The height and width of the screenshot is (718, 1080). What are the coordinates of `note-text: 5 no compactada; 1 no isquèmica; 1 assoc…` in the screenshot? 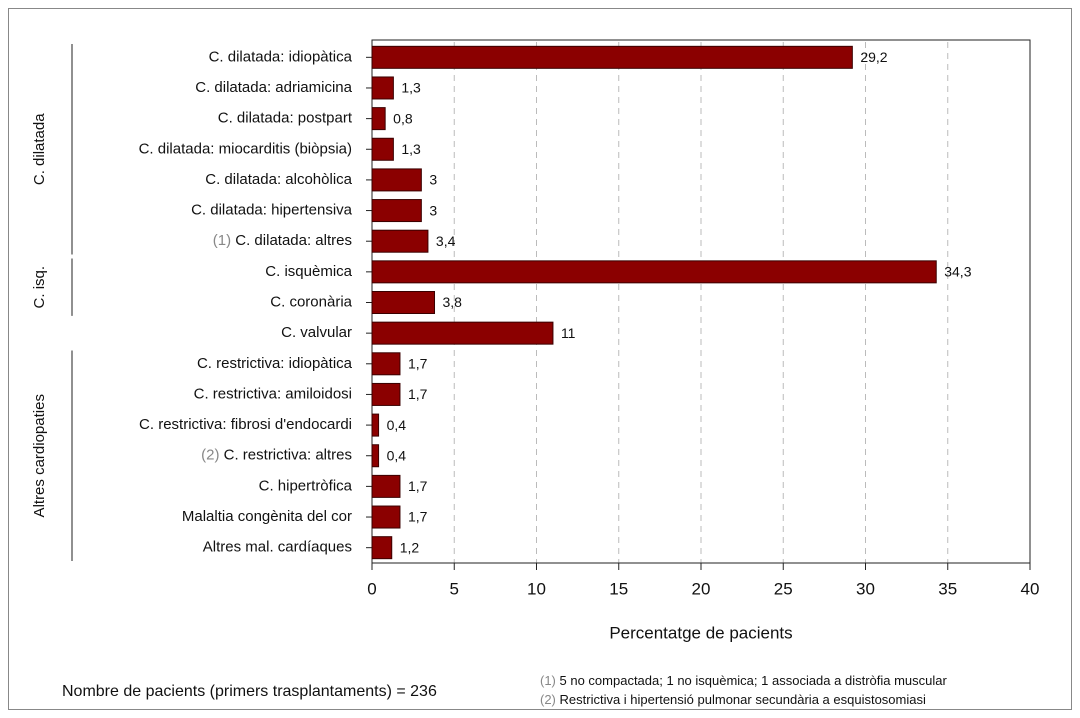 It's located at (754, 680).